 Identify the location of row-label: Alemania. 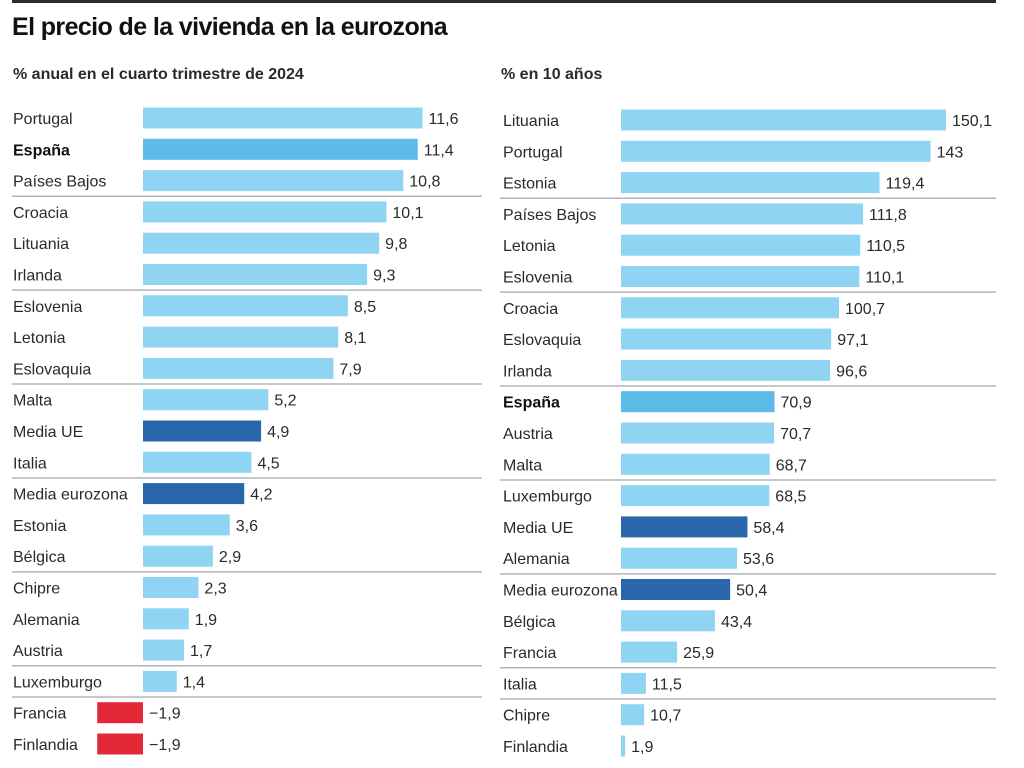
(46, 620).